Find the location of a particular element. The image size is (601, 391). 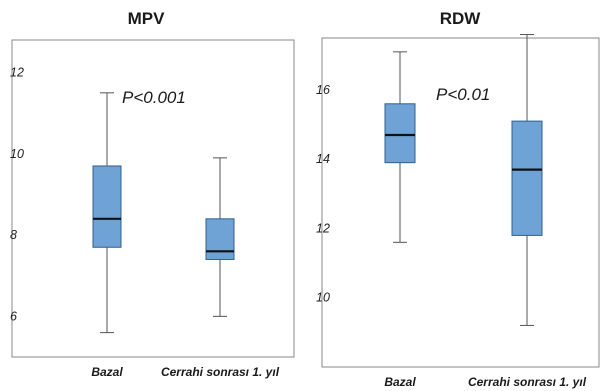

chart-2-category-label: Bazal is located at coordinates (400, 382).